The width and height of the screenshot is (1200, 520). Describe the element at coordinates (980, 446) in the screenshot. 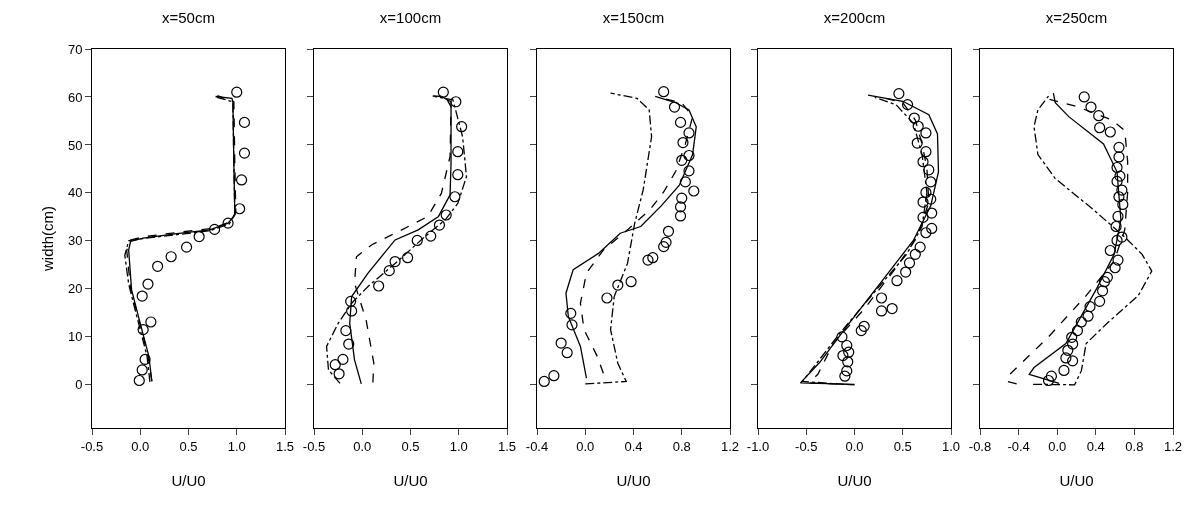

I see `x-tick-label: -0.8` at that location.